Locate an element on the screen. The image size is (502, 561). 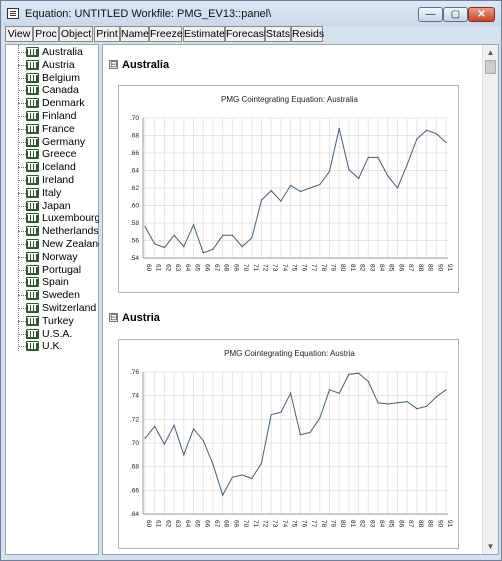
collapse-austria-toggle: ⊟ is located at coordinates (113, 317).